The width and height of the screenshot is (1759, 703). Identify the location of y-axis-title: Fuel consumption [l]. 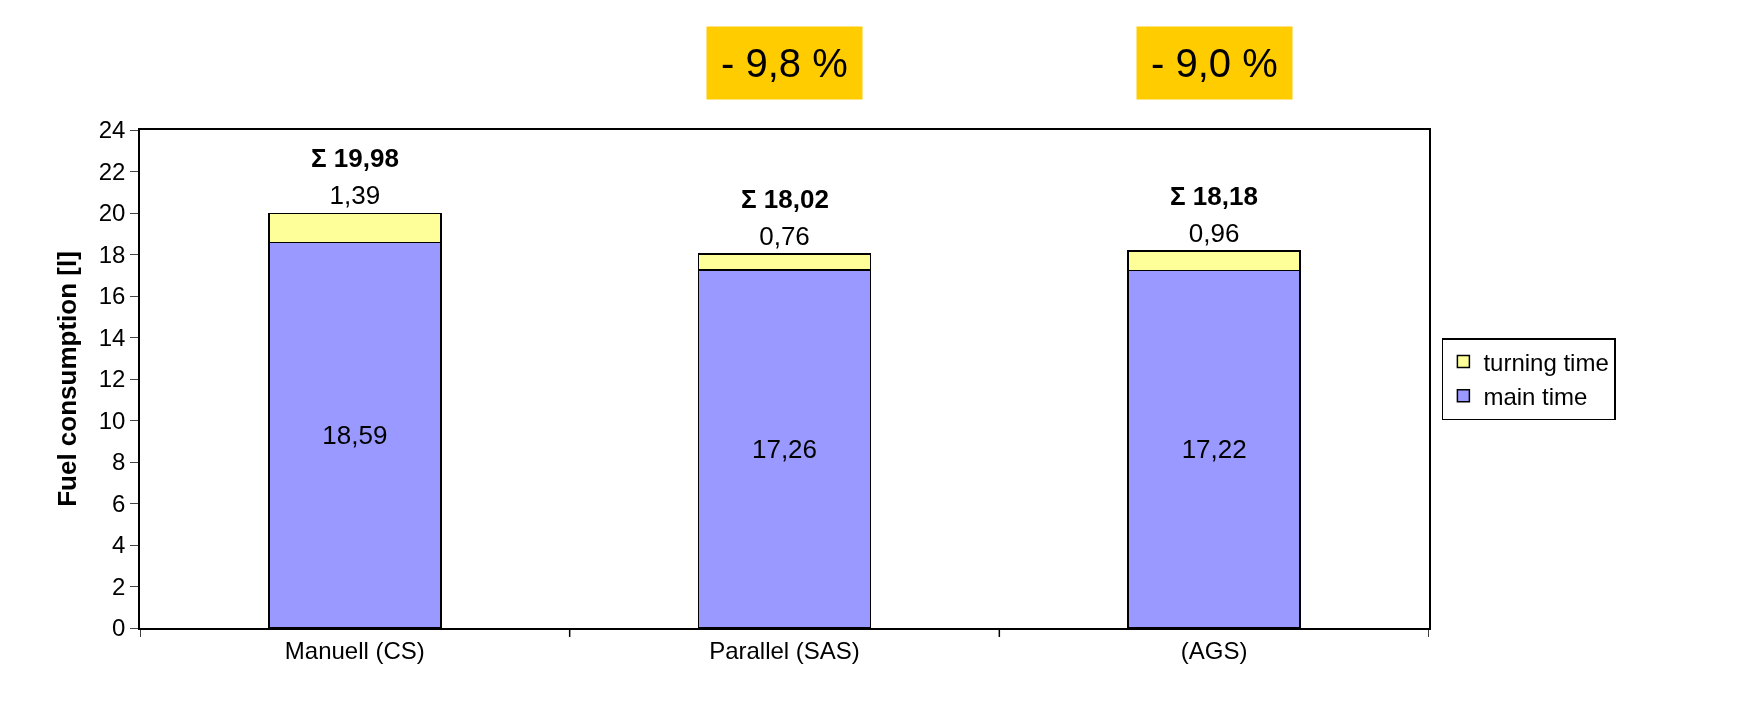
(66, 379).